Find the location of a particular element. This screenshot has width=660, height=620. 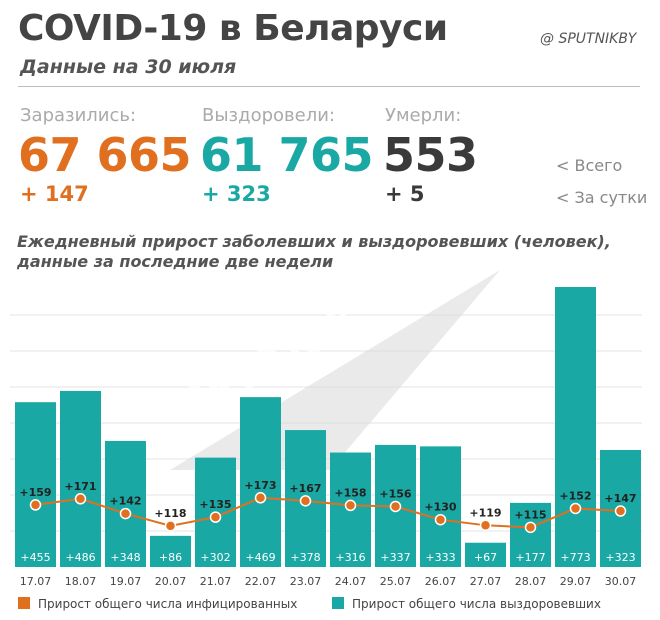

infected-point-label: +118 is located at coordinates (170, 513).